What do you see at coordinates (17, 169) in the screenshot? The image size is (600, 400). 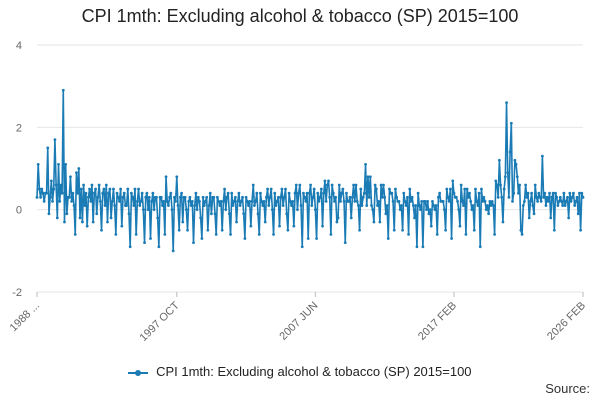 I see `y-axis: -2 0 2 4` at bounding box center [17, 169].